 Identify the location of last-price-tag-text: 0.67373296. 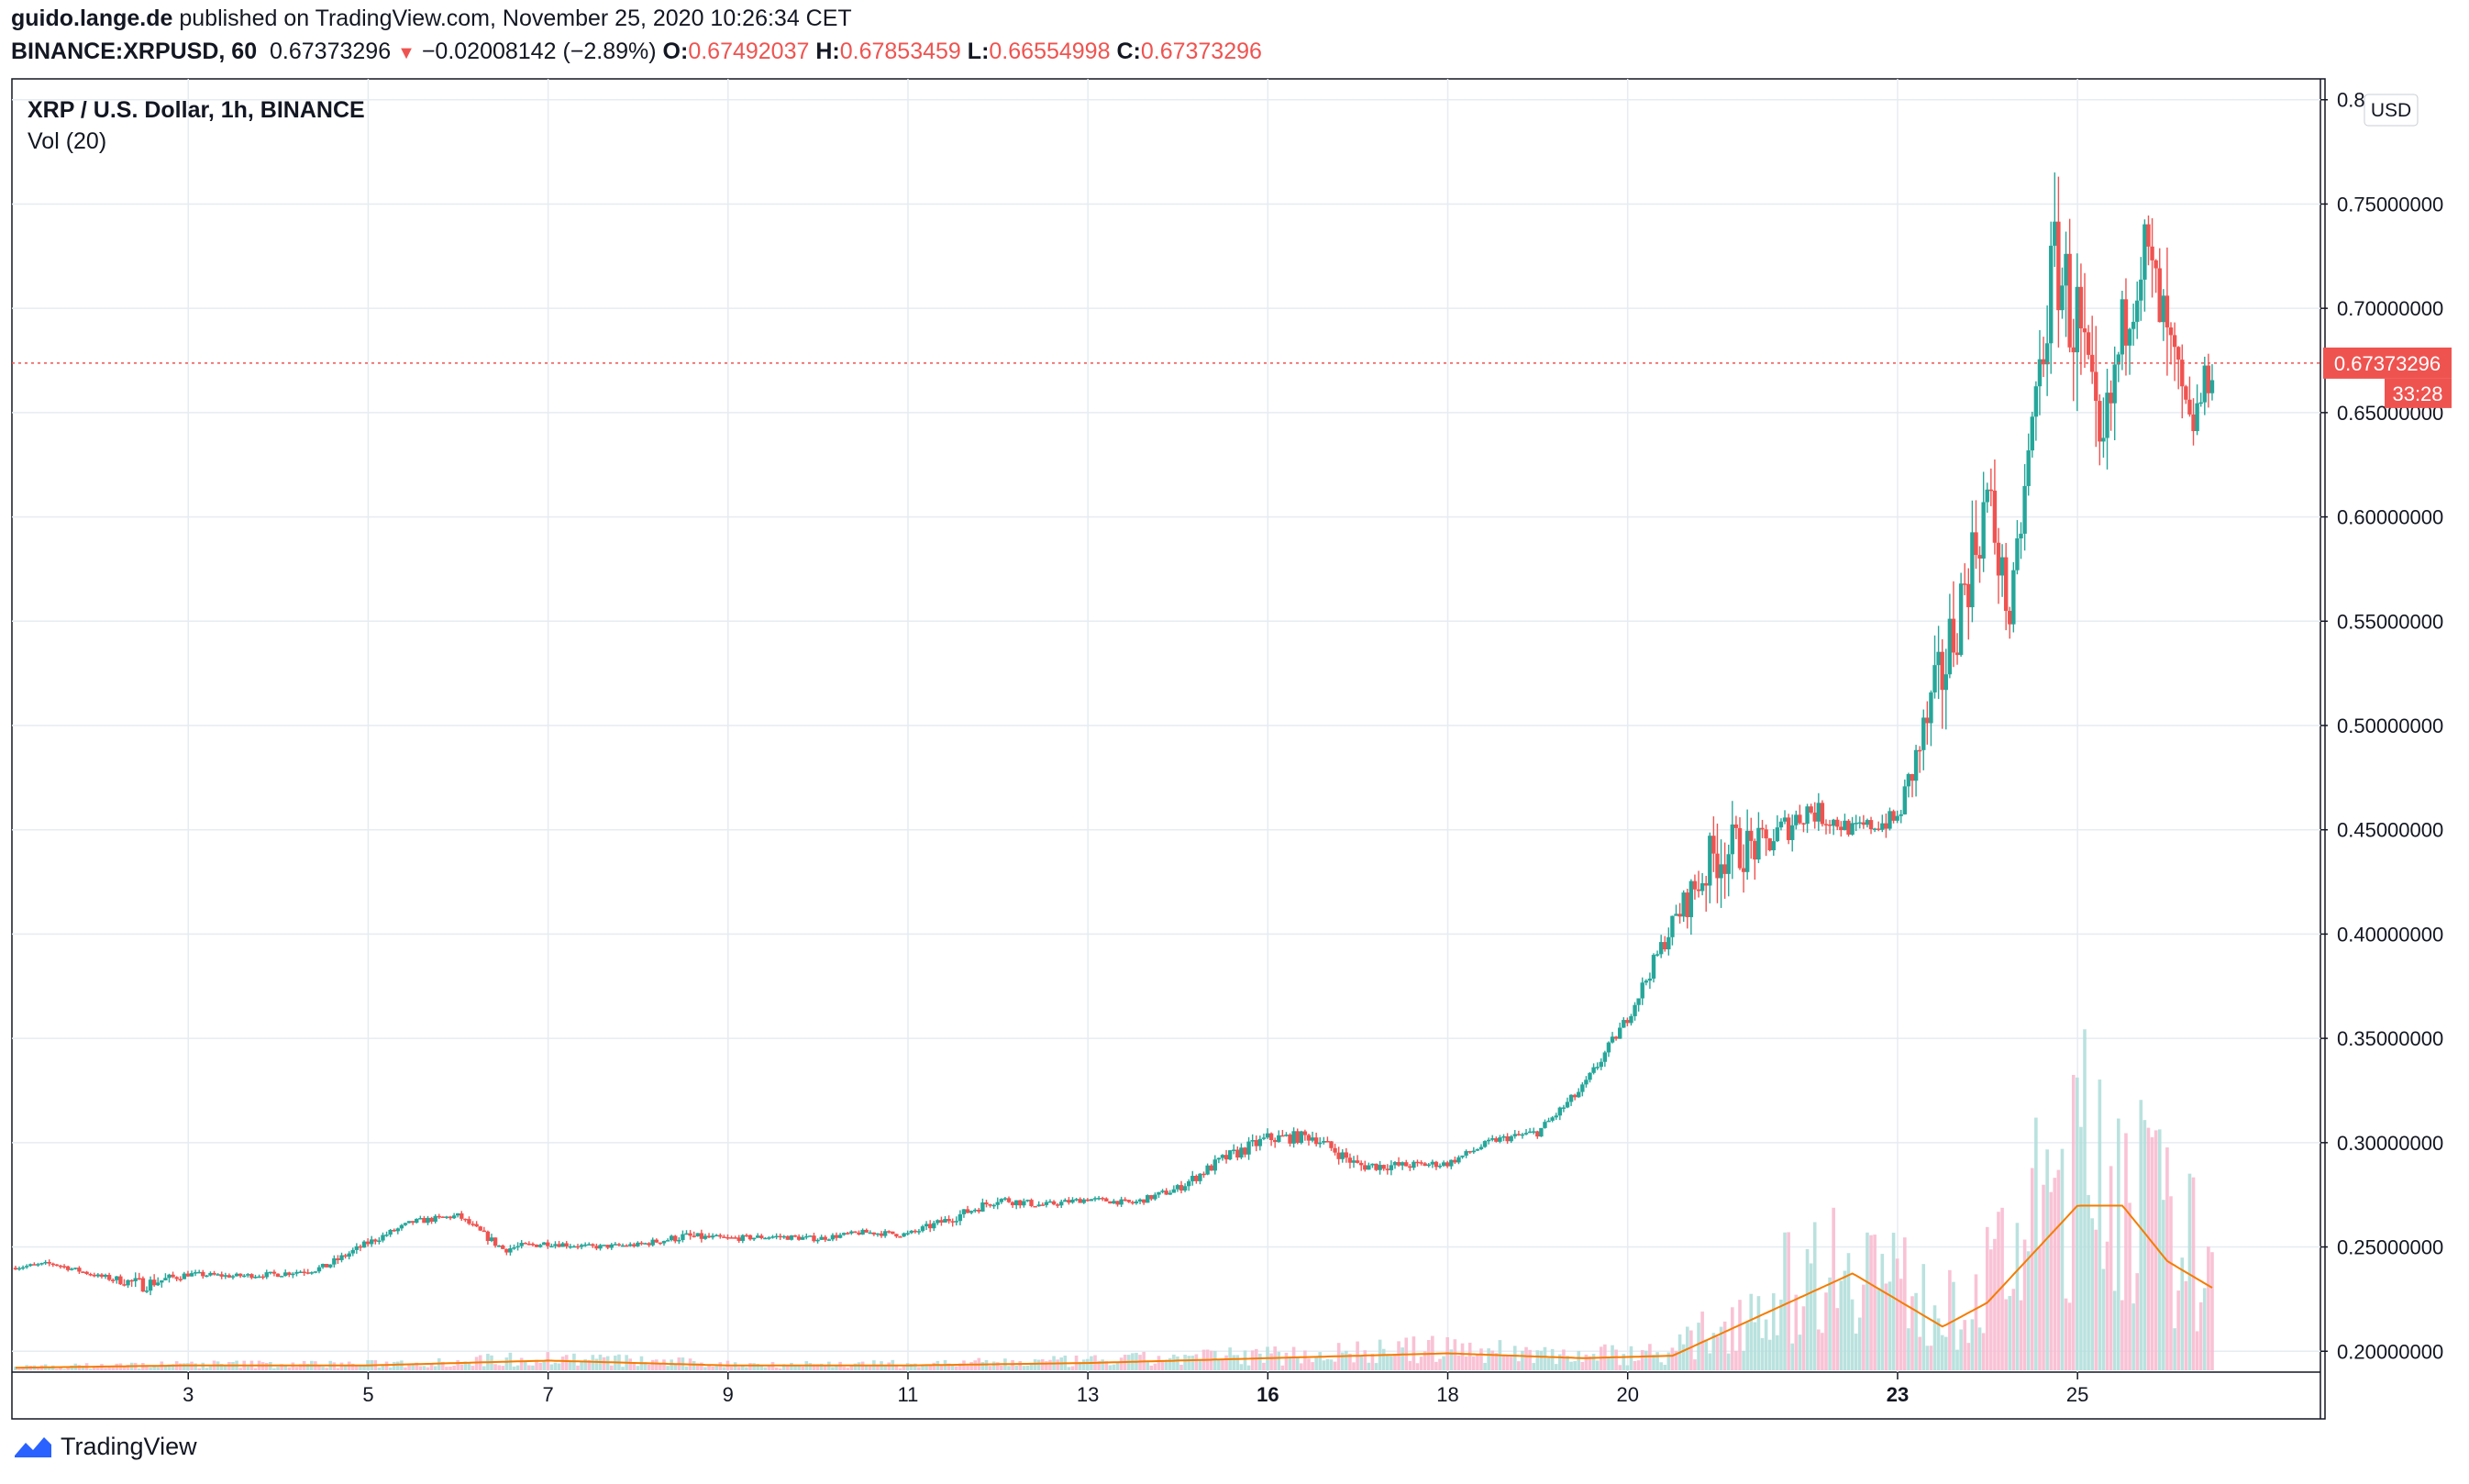
(2387, 363).